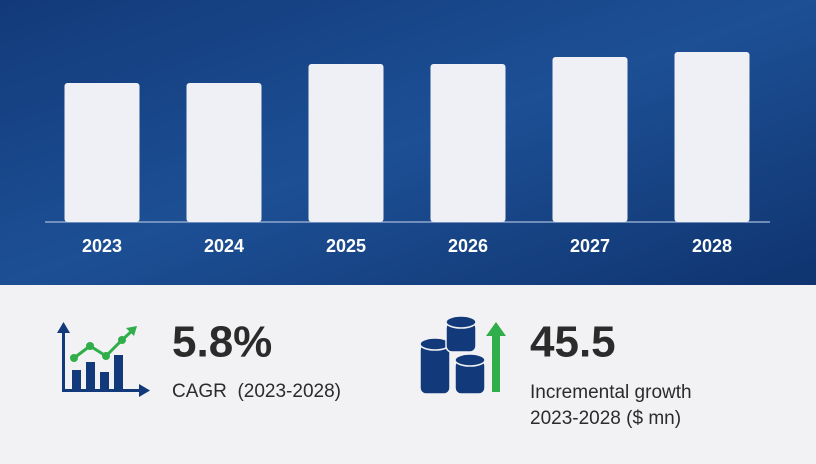  Describe the element at coordinates (712, 246) in the screenshot. I see `x-tick-label: 2028` at that location.